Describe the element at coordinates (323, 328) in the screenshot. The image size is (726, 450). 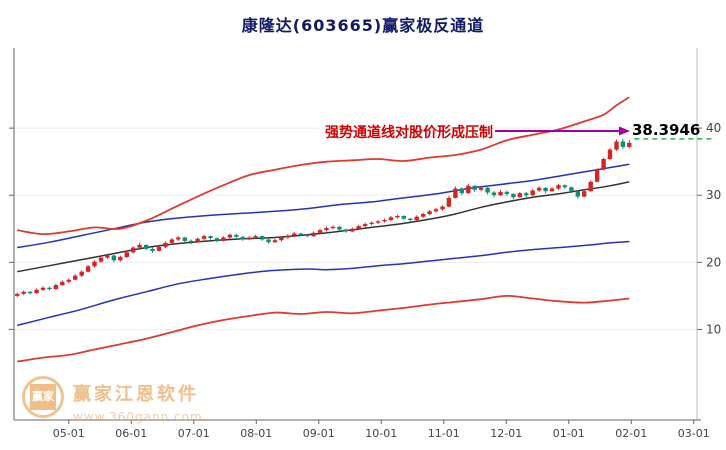
I see `channel-line-lower_outer` at that location.